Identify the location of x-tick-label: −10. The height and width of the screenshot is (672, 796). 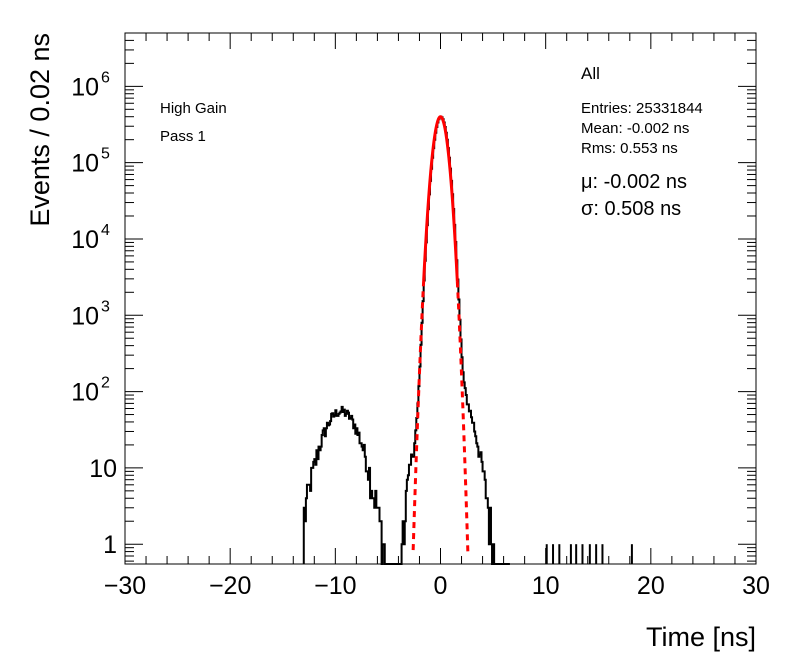
(335, 586).